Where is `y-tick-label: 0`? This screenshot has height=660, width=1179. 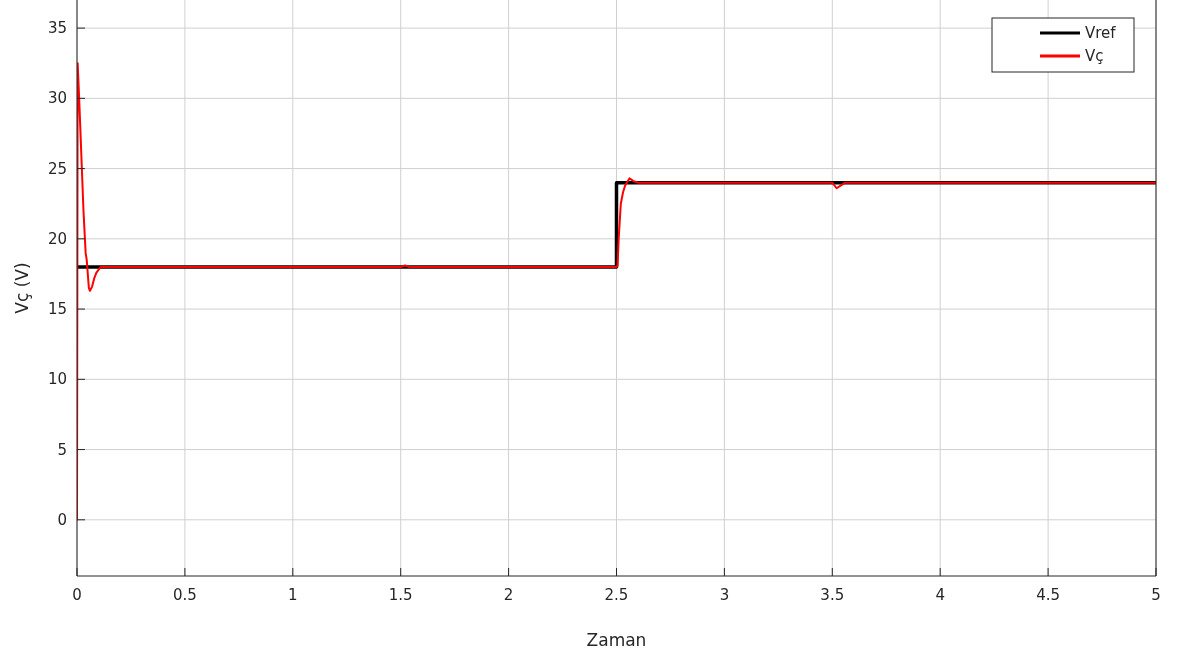
y-tick-label: 0 is located at coordinates (62, 519).